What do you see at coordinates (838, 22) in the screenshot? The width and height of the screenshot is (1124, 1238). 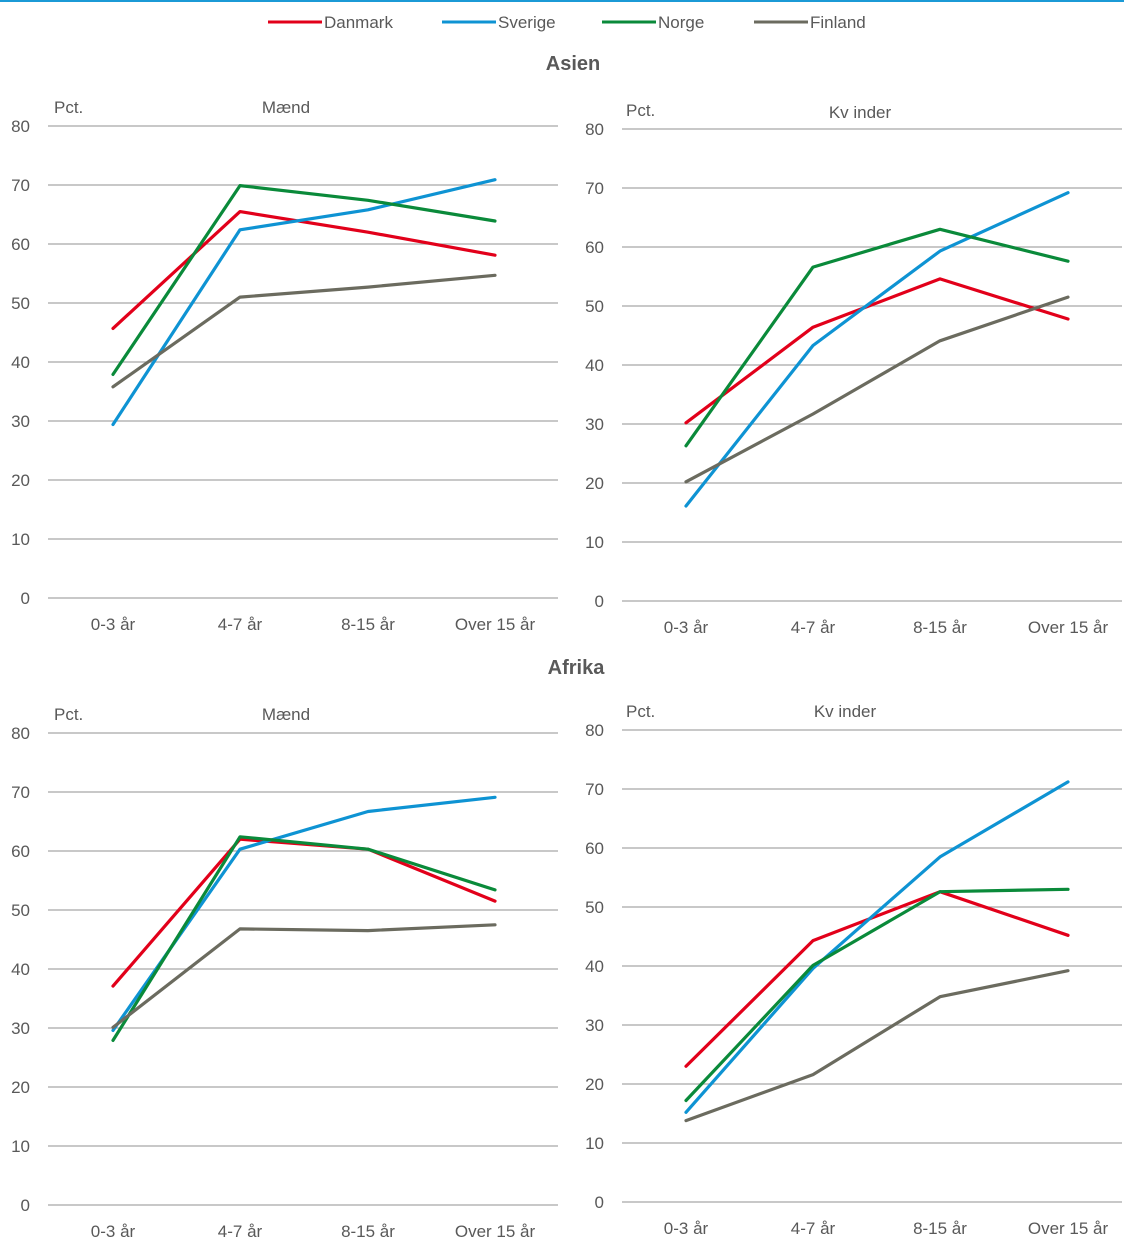 I see `legend-label-finland: Finland` at bounding box center [838, 22].